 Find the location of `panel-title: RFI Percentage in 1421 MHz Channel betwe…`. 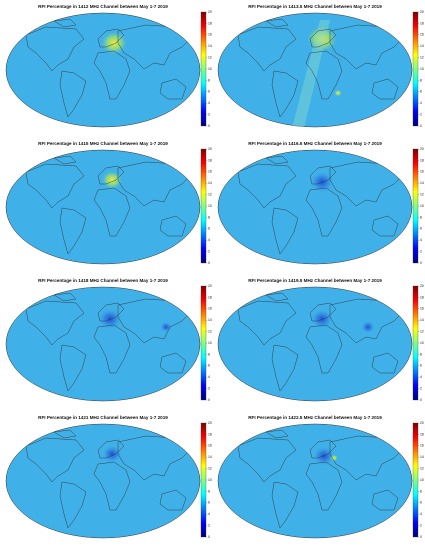

panel-title: RFI Percentage in 1421 MHz Channel betwe… is located at coordinates (103, 417).